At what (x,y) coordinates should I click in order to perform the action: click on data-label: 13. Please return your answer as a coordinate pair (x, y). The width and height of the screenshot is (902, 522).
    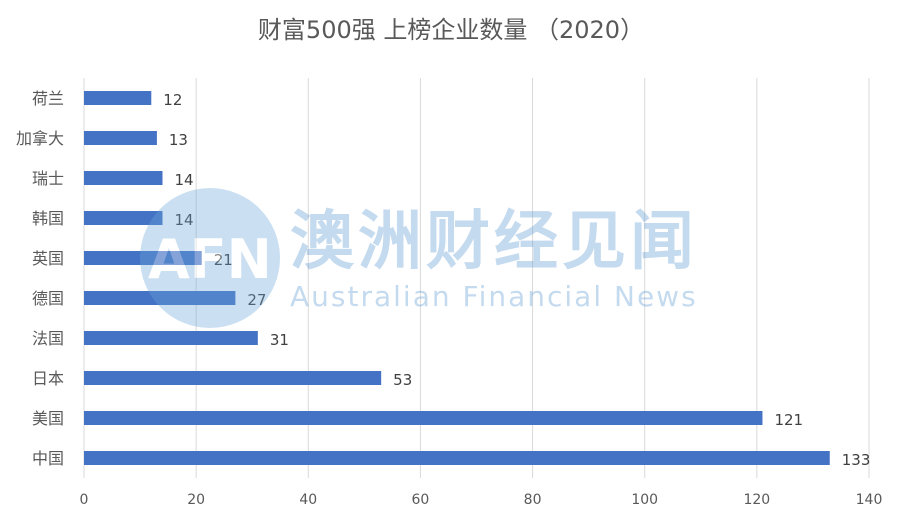
    Looking at the image, I should click on (178, 140).